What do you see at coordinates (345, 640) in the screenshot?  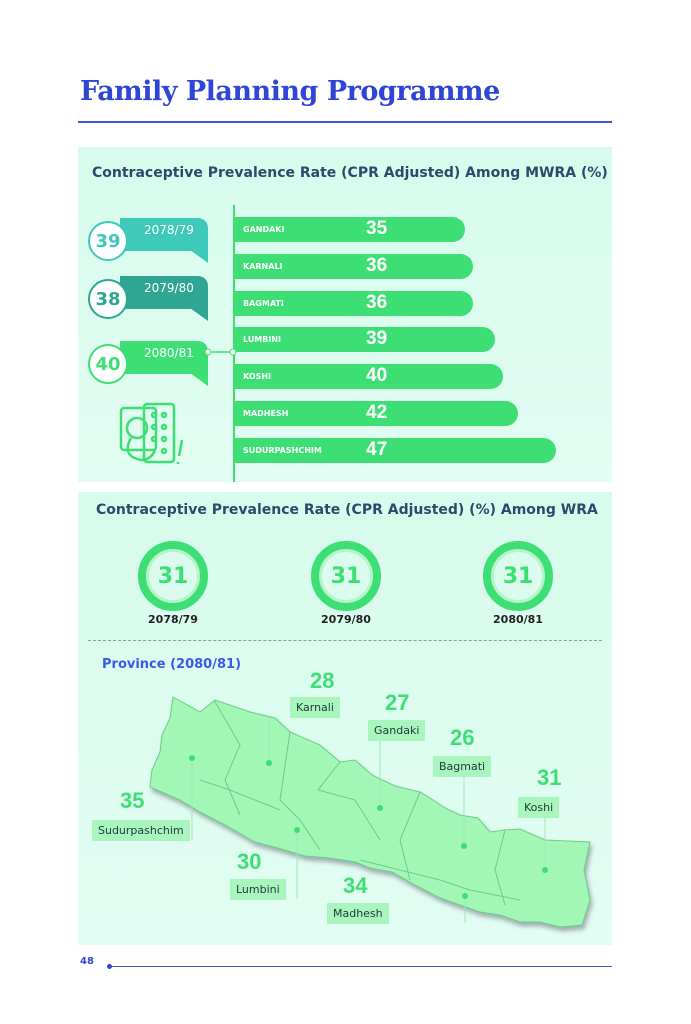 I see `dashed-divider` at bounding box center [345, 640].